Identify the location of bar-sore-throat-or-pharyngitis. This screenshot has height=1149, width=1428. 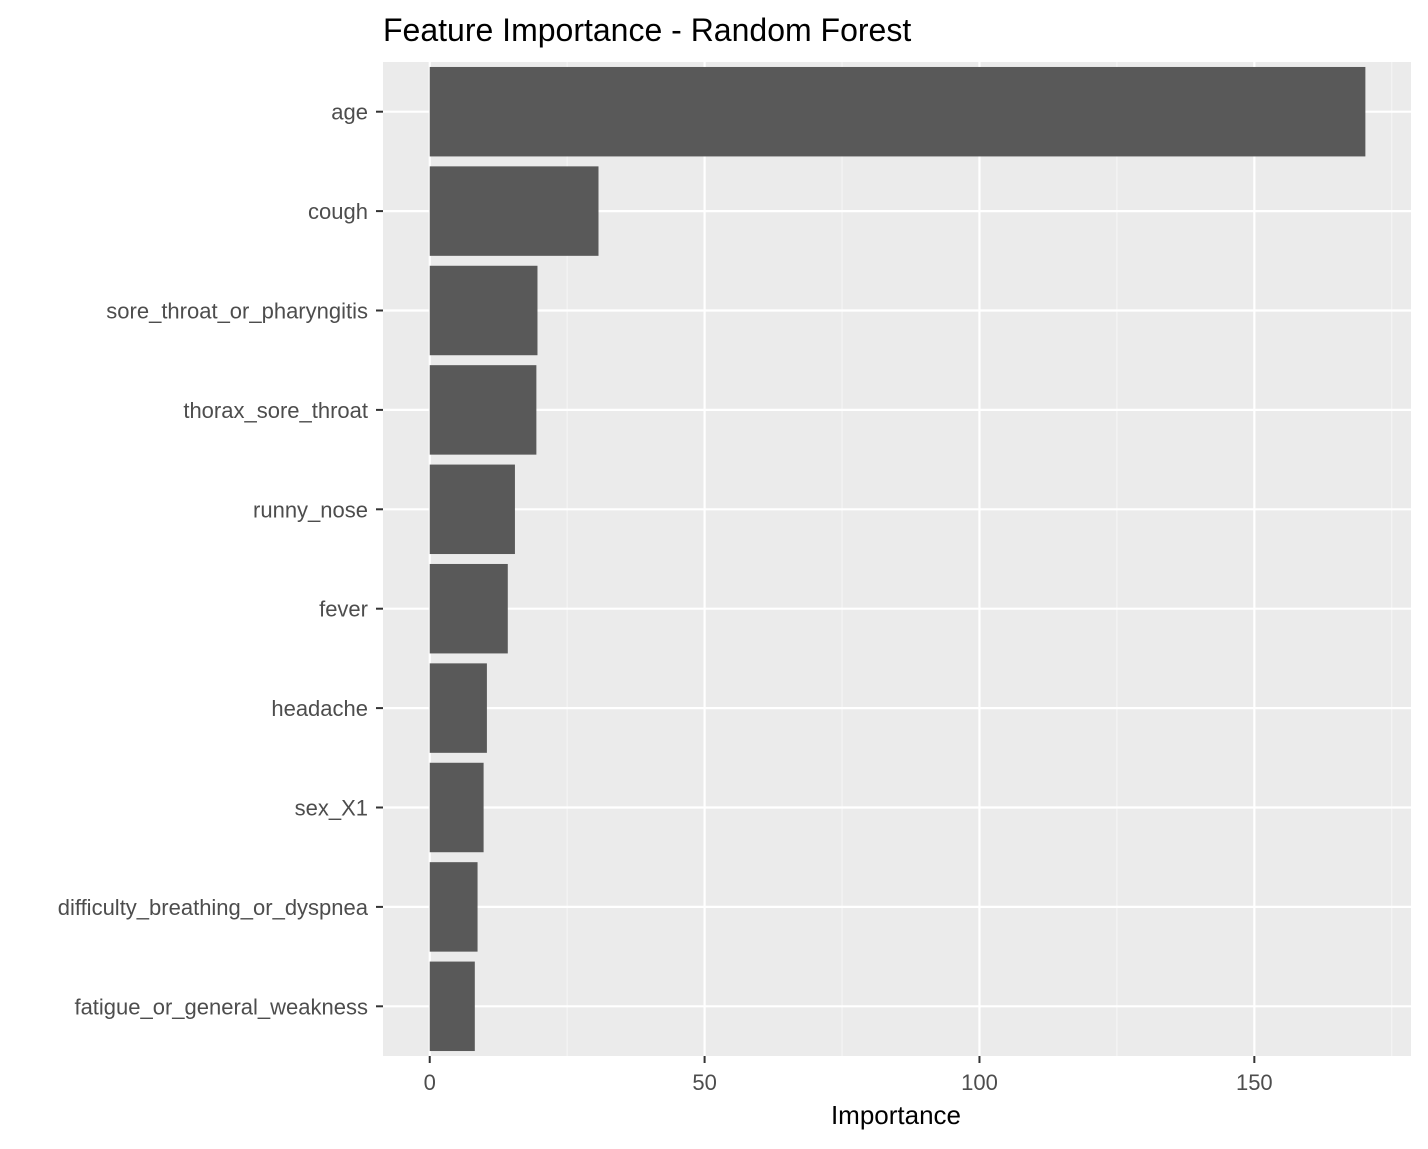
(483, 310).